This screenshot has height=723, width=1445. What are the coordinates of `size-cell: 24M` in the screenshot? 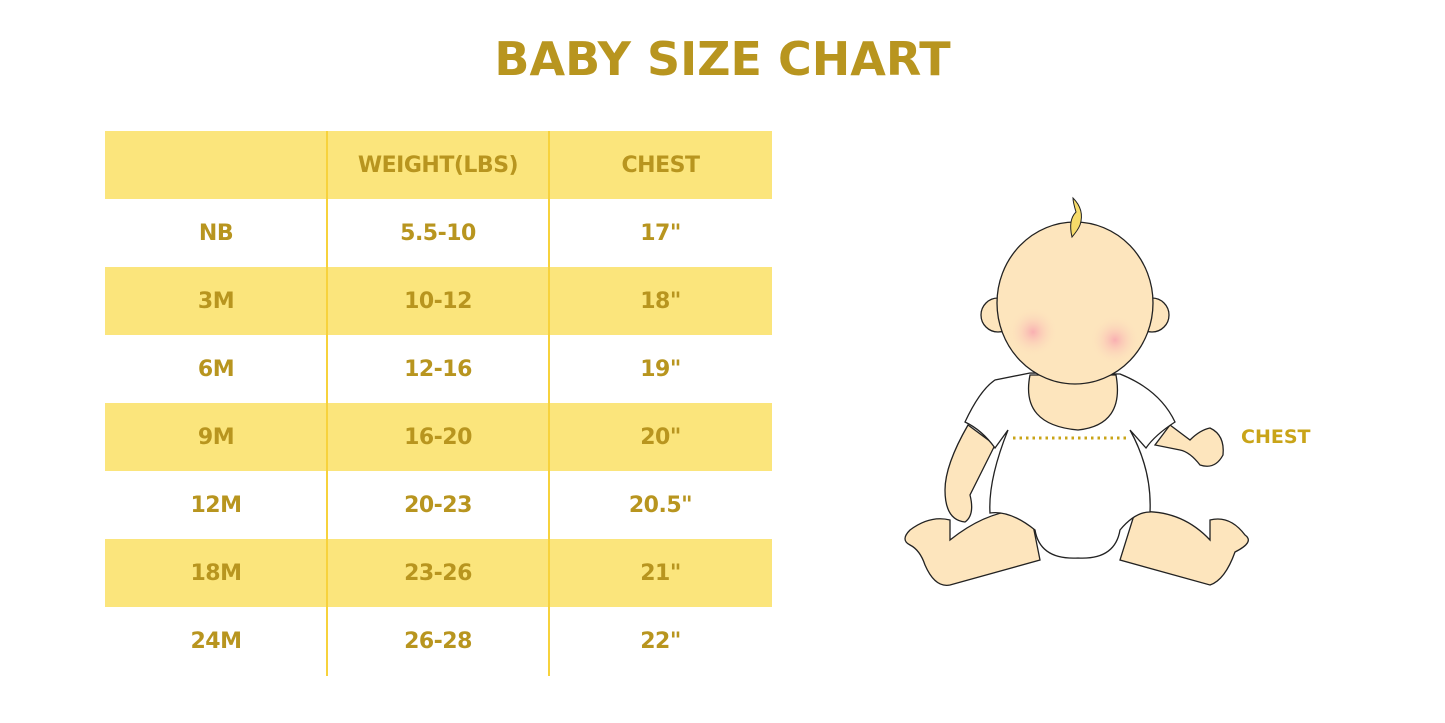 It's located at (216, 641).